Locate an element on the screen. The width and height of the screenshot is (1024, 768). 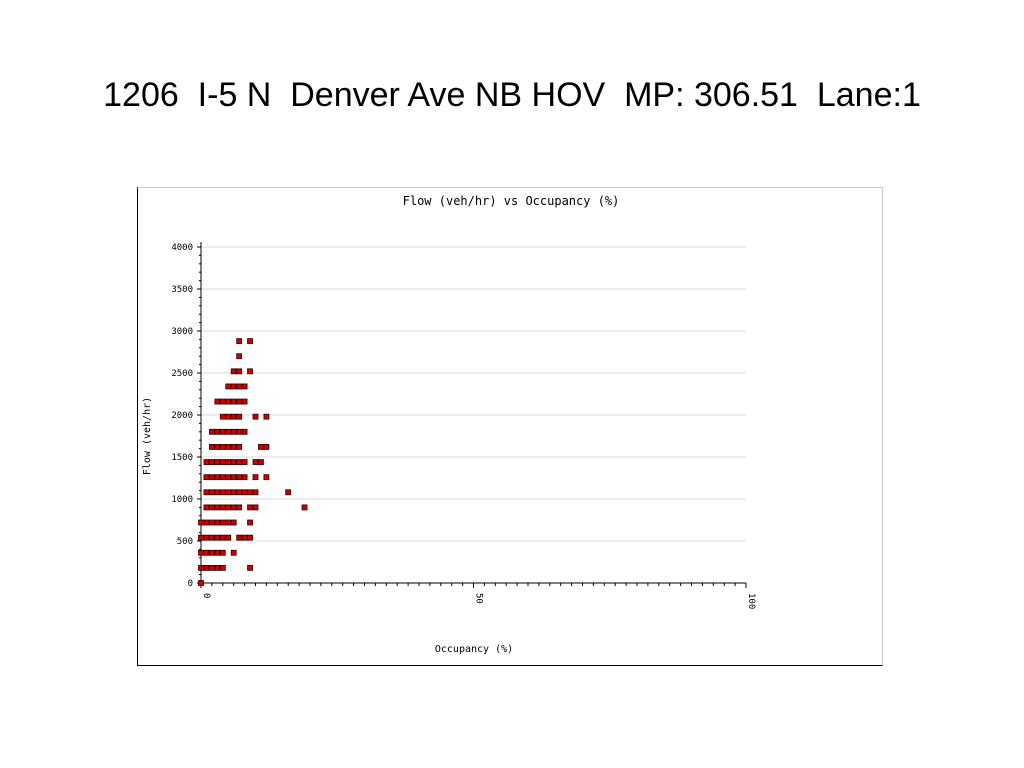
y-tick-label: 1000 is located at coordinates (182, 500).